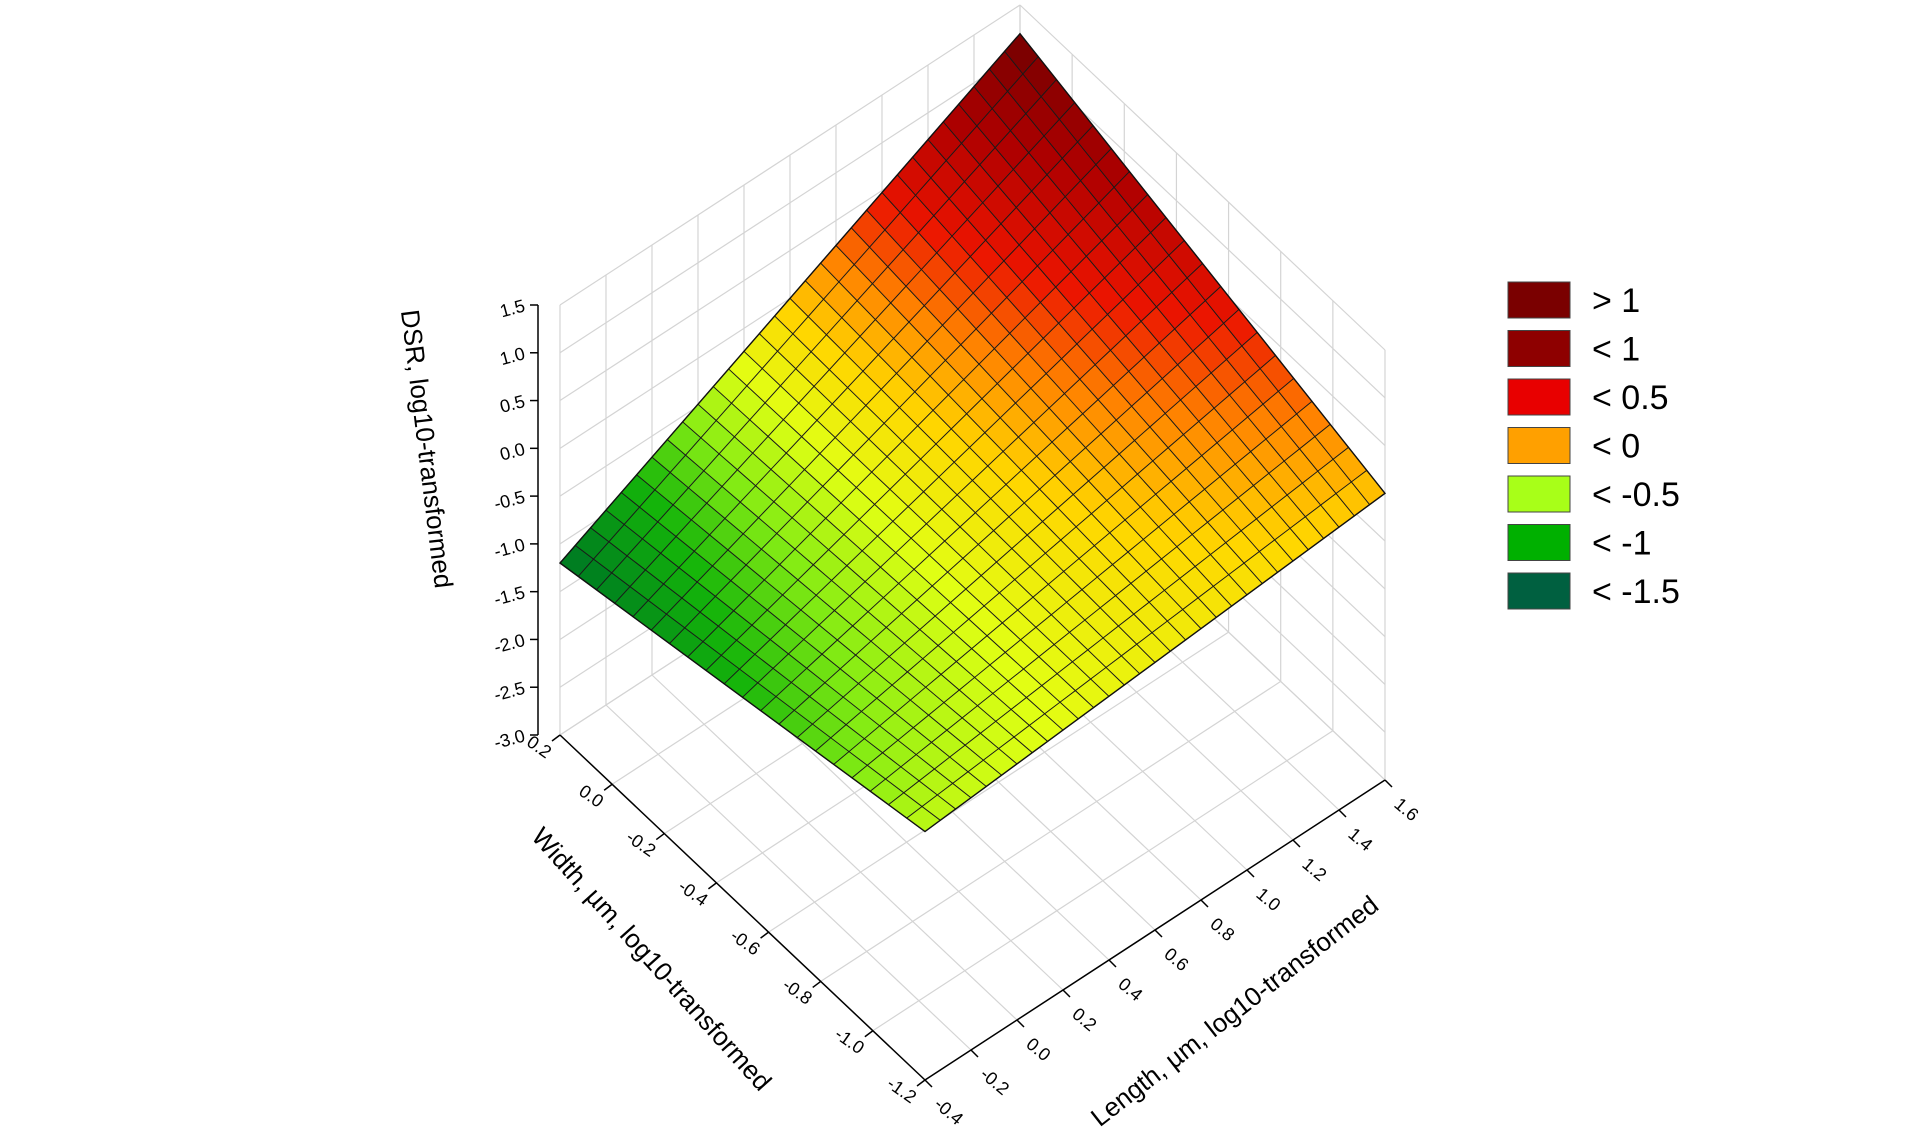  Describe the element at coordinates (1130, 989) in the screenshot. I see `length-tick-label: 0.4` at that location.